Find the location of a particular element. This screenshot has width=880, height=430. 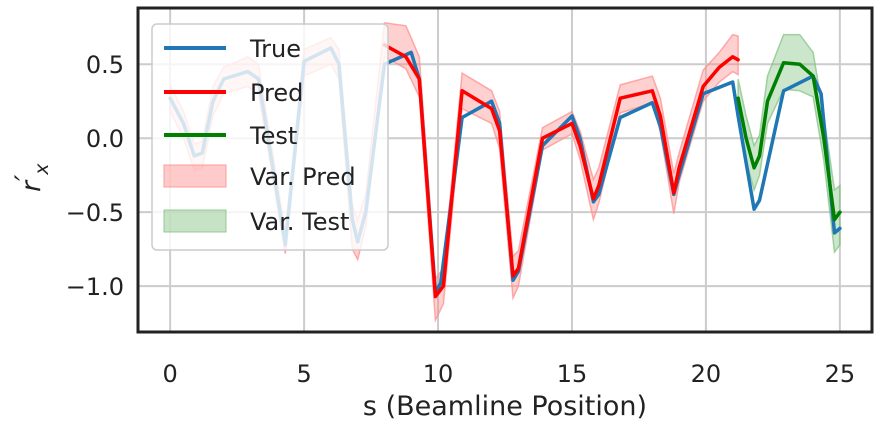

legend-patch-var-pred is located at coordinates (195, 176).